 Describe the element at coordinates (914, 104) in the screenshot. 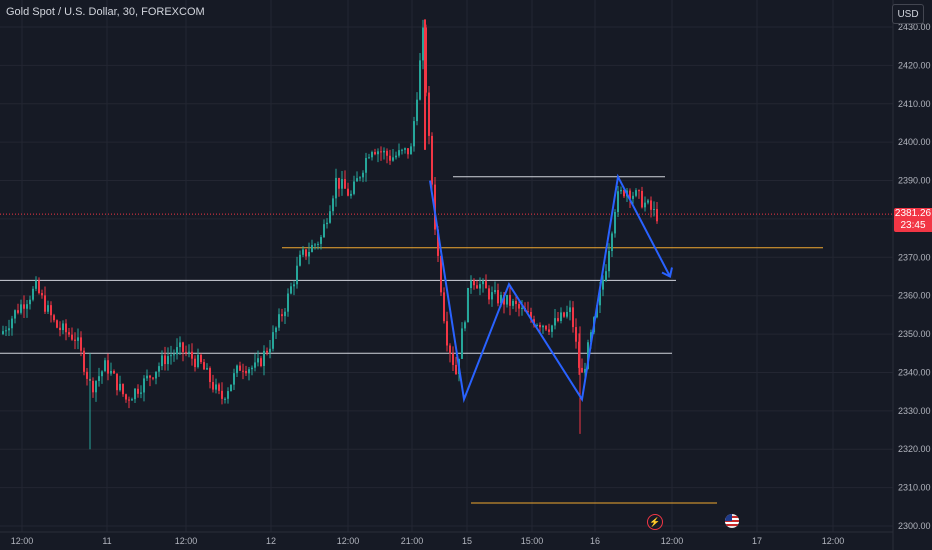

I see `price-tick-label: 2410.00` at that location.